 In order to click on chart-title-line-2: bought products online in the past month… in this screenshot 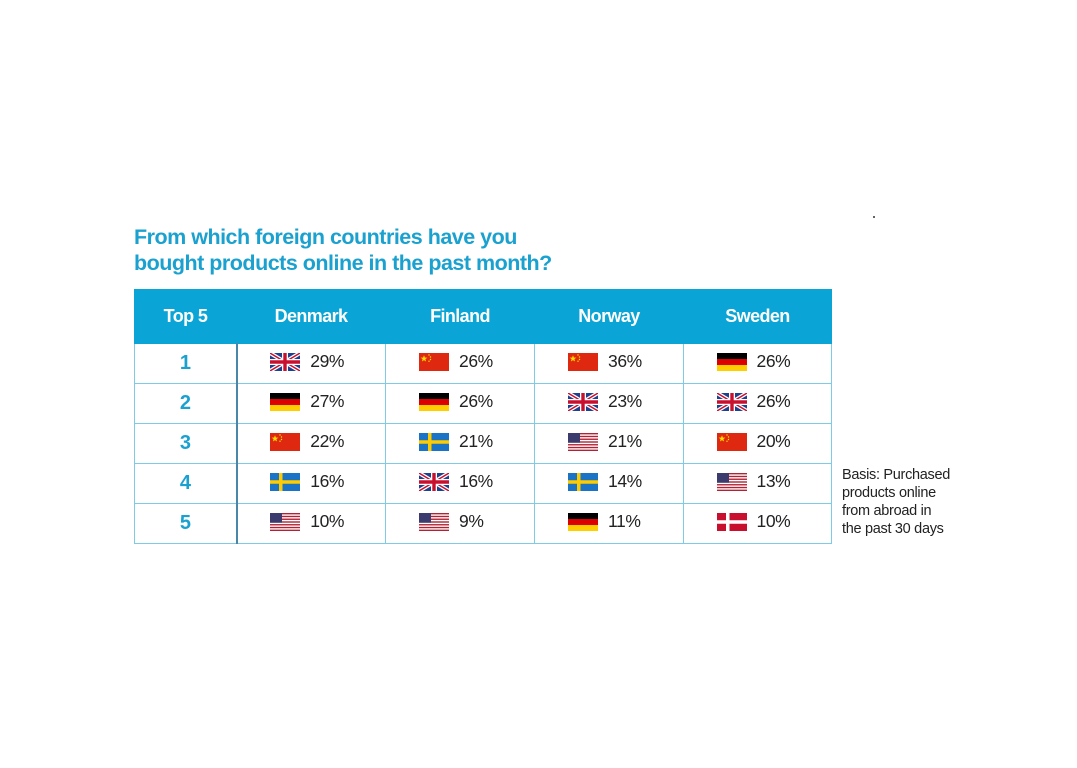, I will do `click(343, 263)`.